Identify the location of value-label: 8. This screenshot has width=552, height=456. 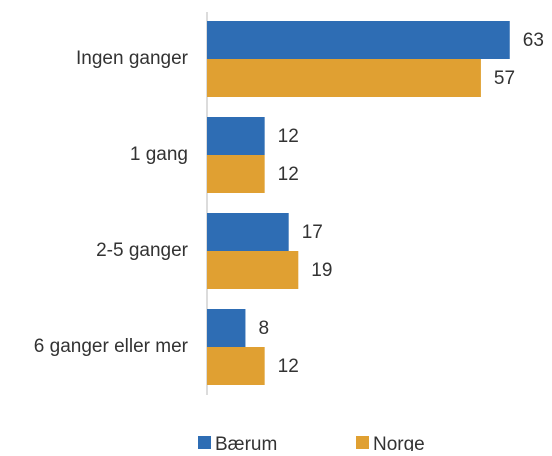
(263, 328).